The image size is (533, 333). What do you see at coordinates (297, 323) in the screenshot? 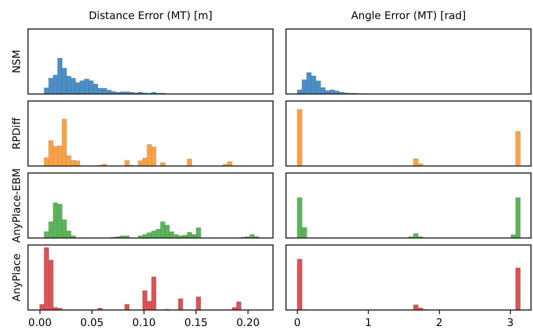
I see `x-tick-label: 0` at bounding box center [297, 323].